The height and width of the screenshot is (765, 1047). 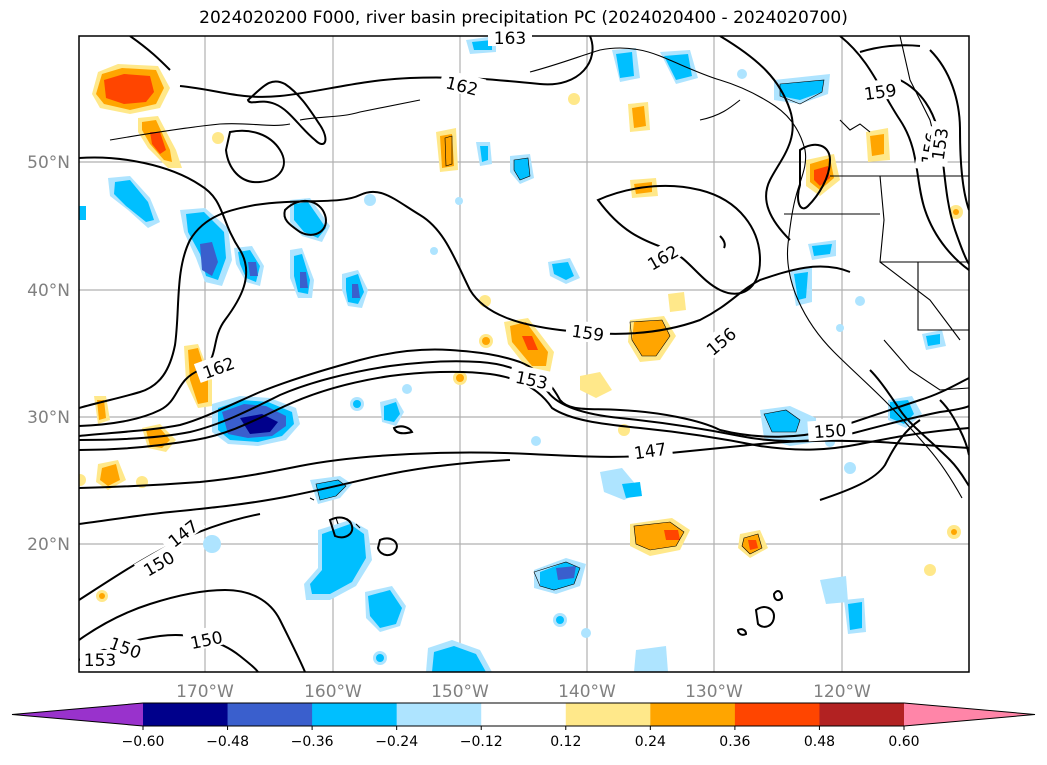 I want to click on colorbar-tick-label: 0.36, so click(x=734, y=742).